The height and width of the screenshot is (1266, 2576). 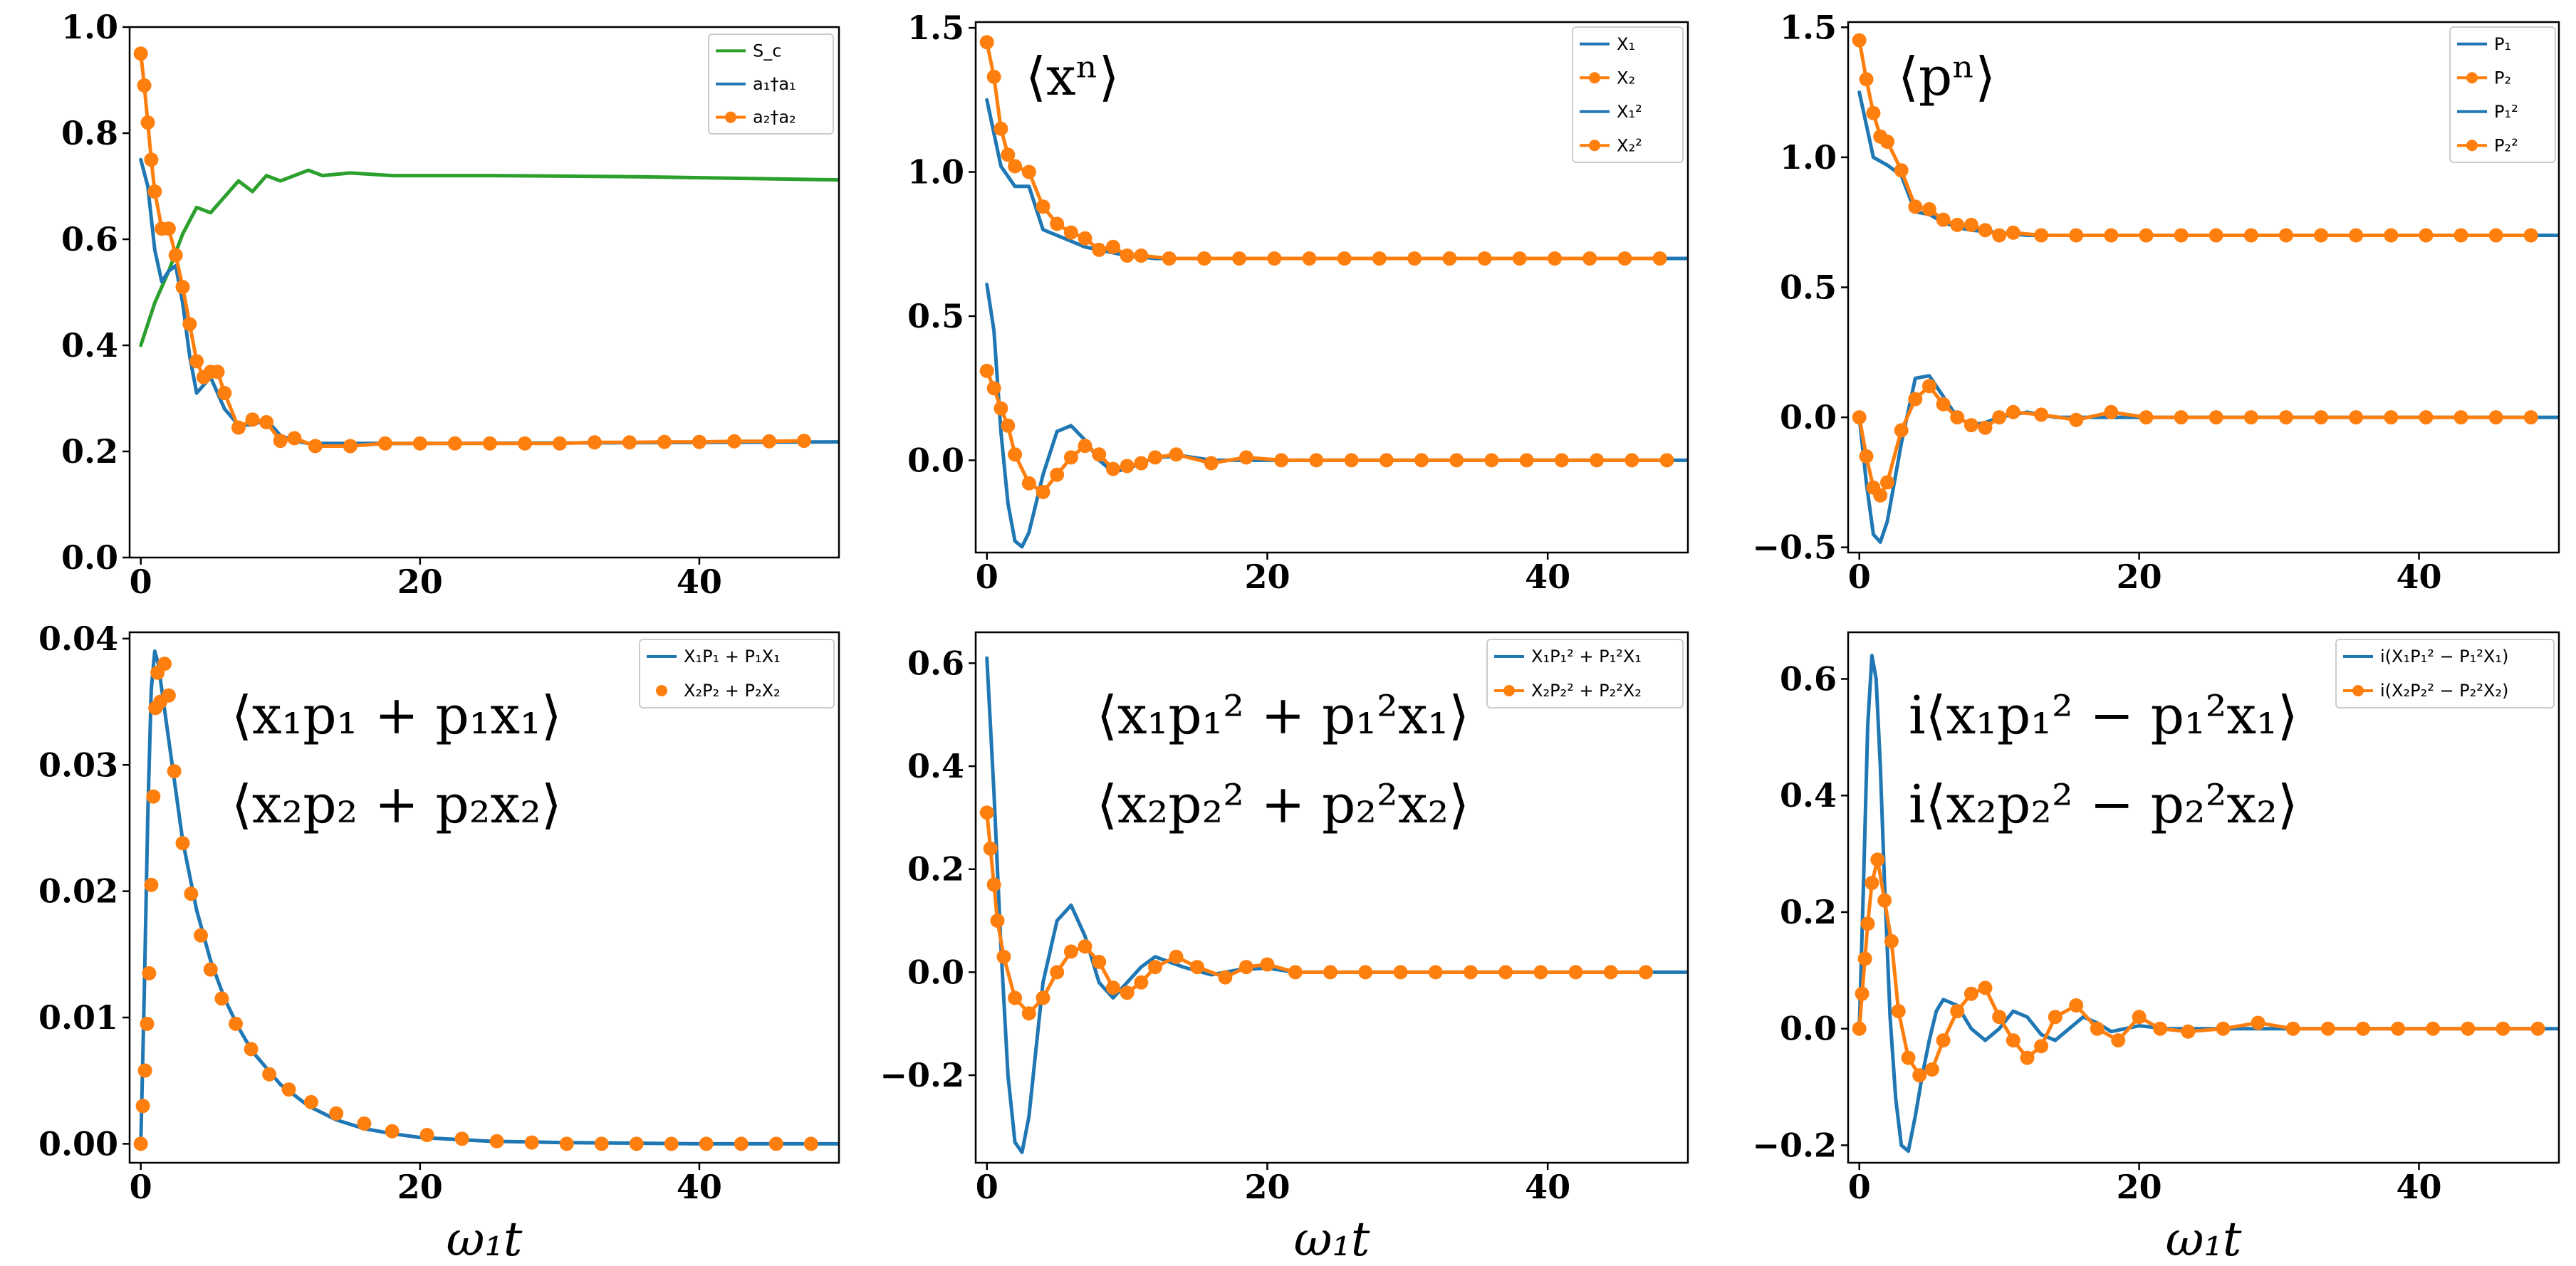 What do you see at coordinates (1629, 145) in the screenshot?
I see `legend-label: X₂²` at bounding box center [1629, 145].